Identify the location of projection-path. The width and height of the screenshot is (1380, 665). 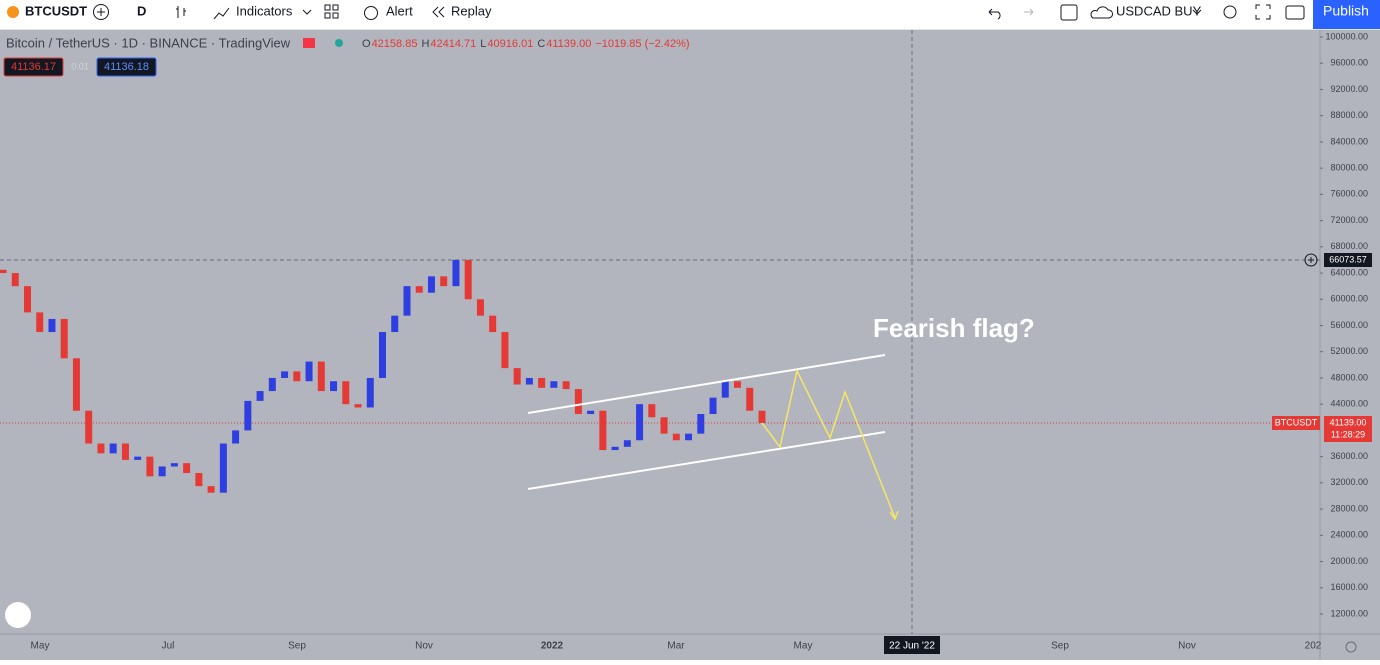
(828, 443).